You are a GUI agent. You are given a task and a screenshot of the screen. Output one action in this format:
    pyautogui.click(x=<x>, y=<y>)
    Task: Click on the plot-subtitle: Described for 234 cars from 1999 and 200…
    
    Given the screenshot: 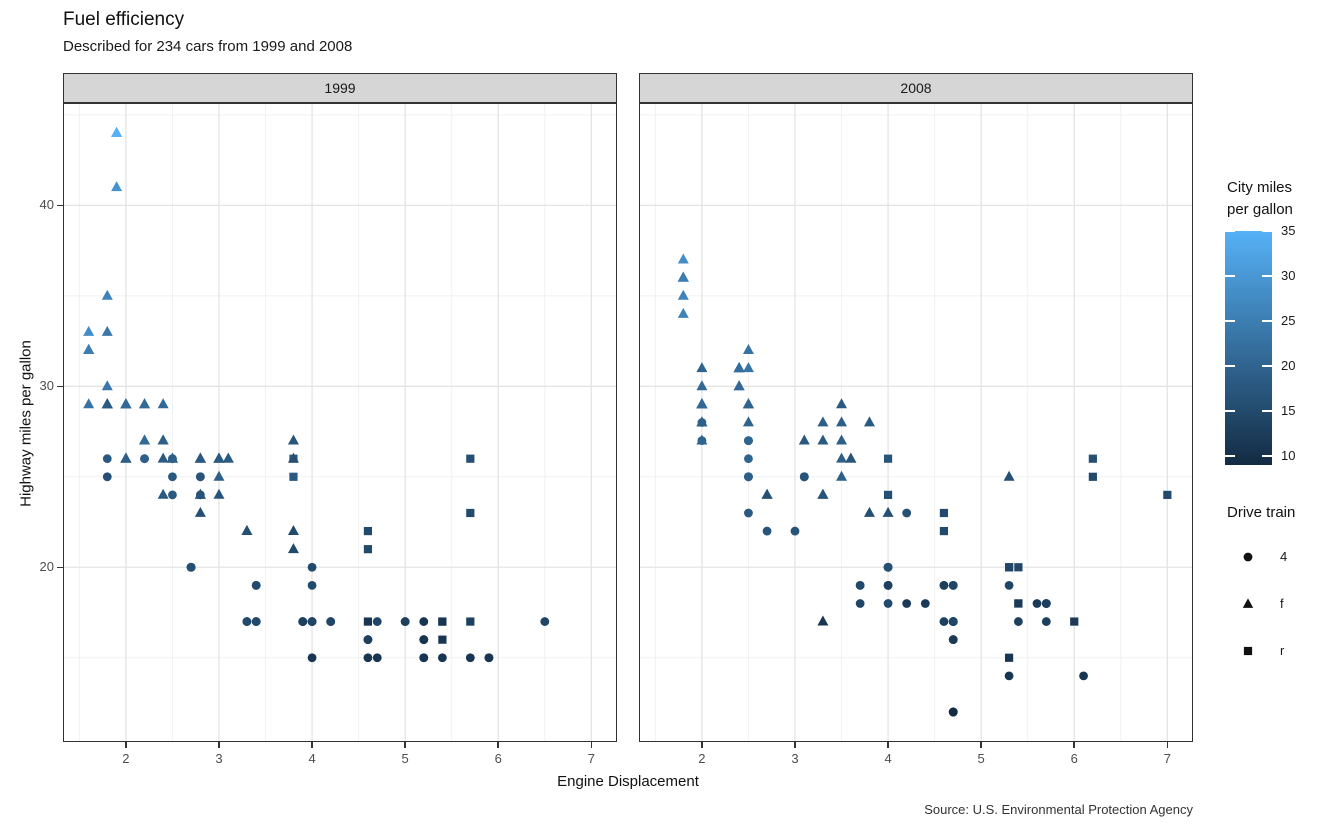 What is the action you would take?
    pyautogui.click(x=208, y=46)
    